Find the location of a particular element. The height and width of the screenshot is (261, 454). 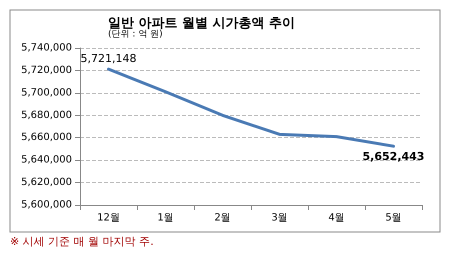

data-label: 5,652,443 is located at coordinates (393, 157).